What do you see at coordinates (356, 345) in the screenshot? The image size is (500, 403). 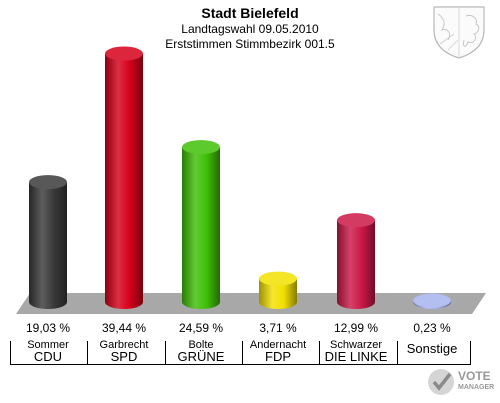 I see `candidate-label: Schwarzer` at bounding box center [356, 345].